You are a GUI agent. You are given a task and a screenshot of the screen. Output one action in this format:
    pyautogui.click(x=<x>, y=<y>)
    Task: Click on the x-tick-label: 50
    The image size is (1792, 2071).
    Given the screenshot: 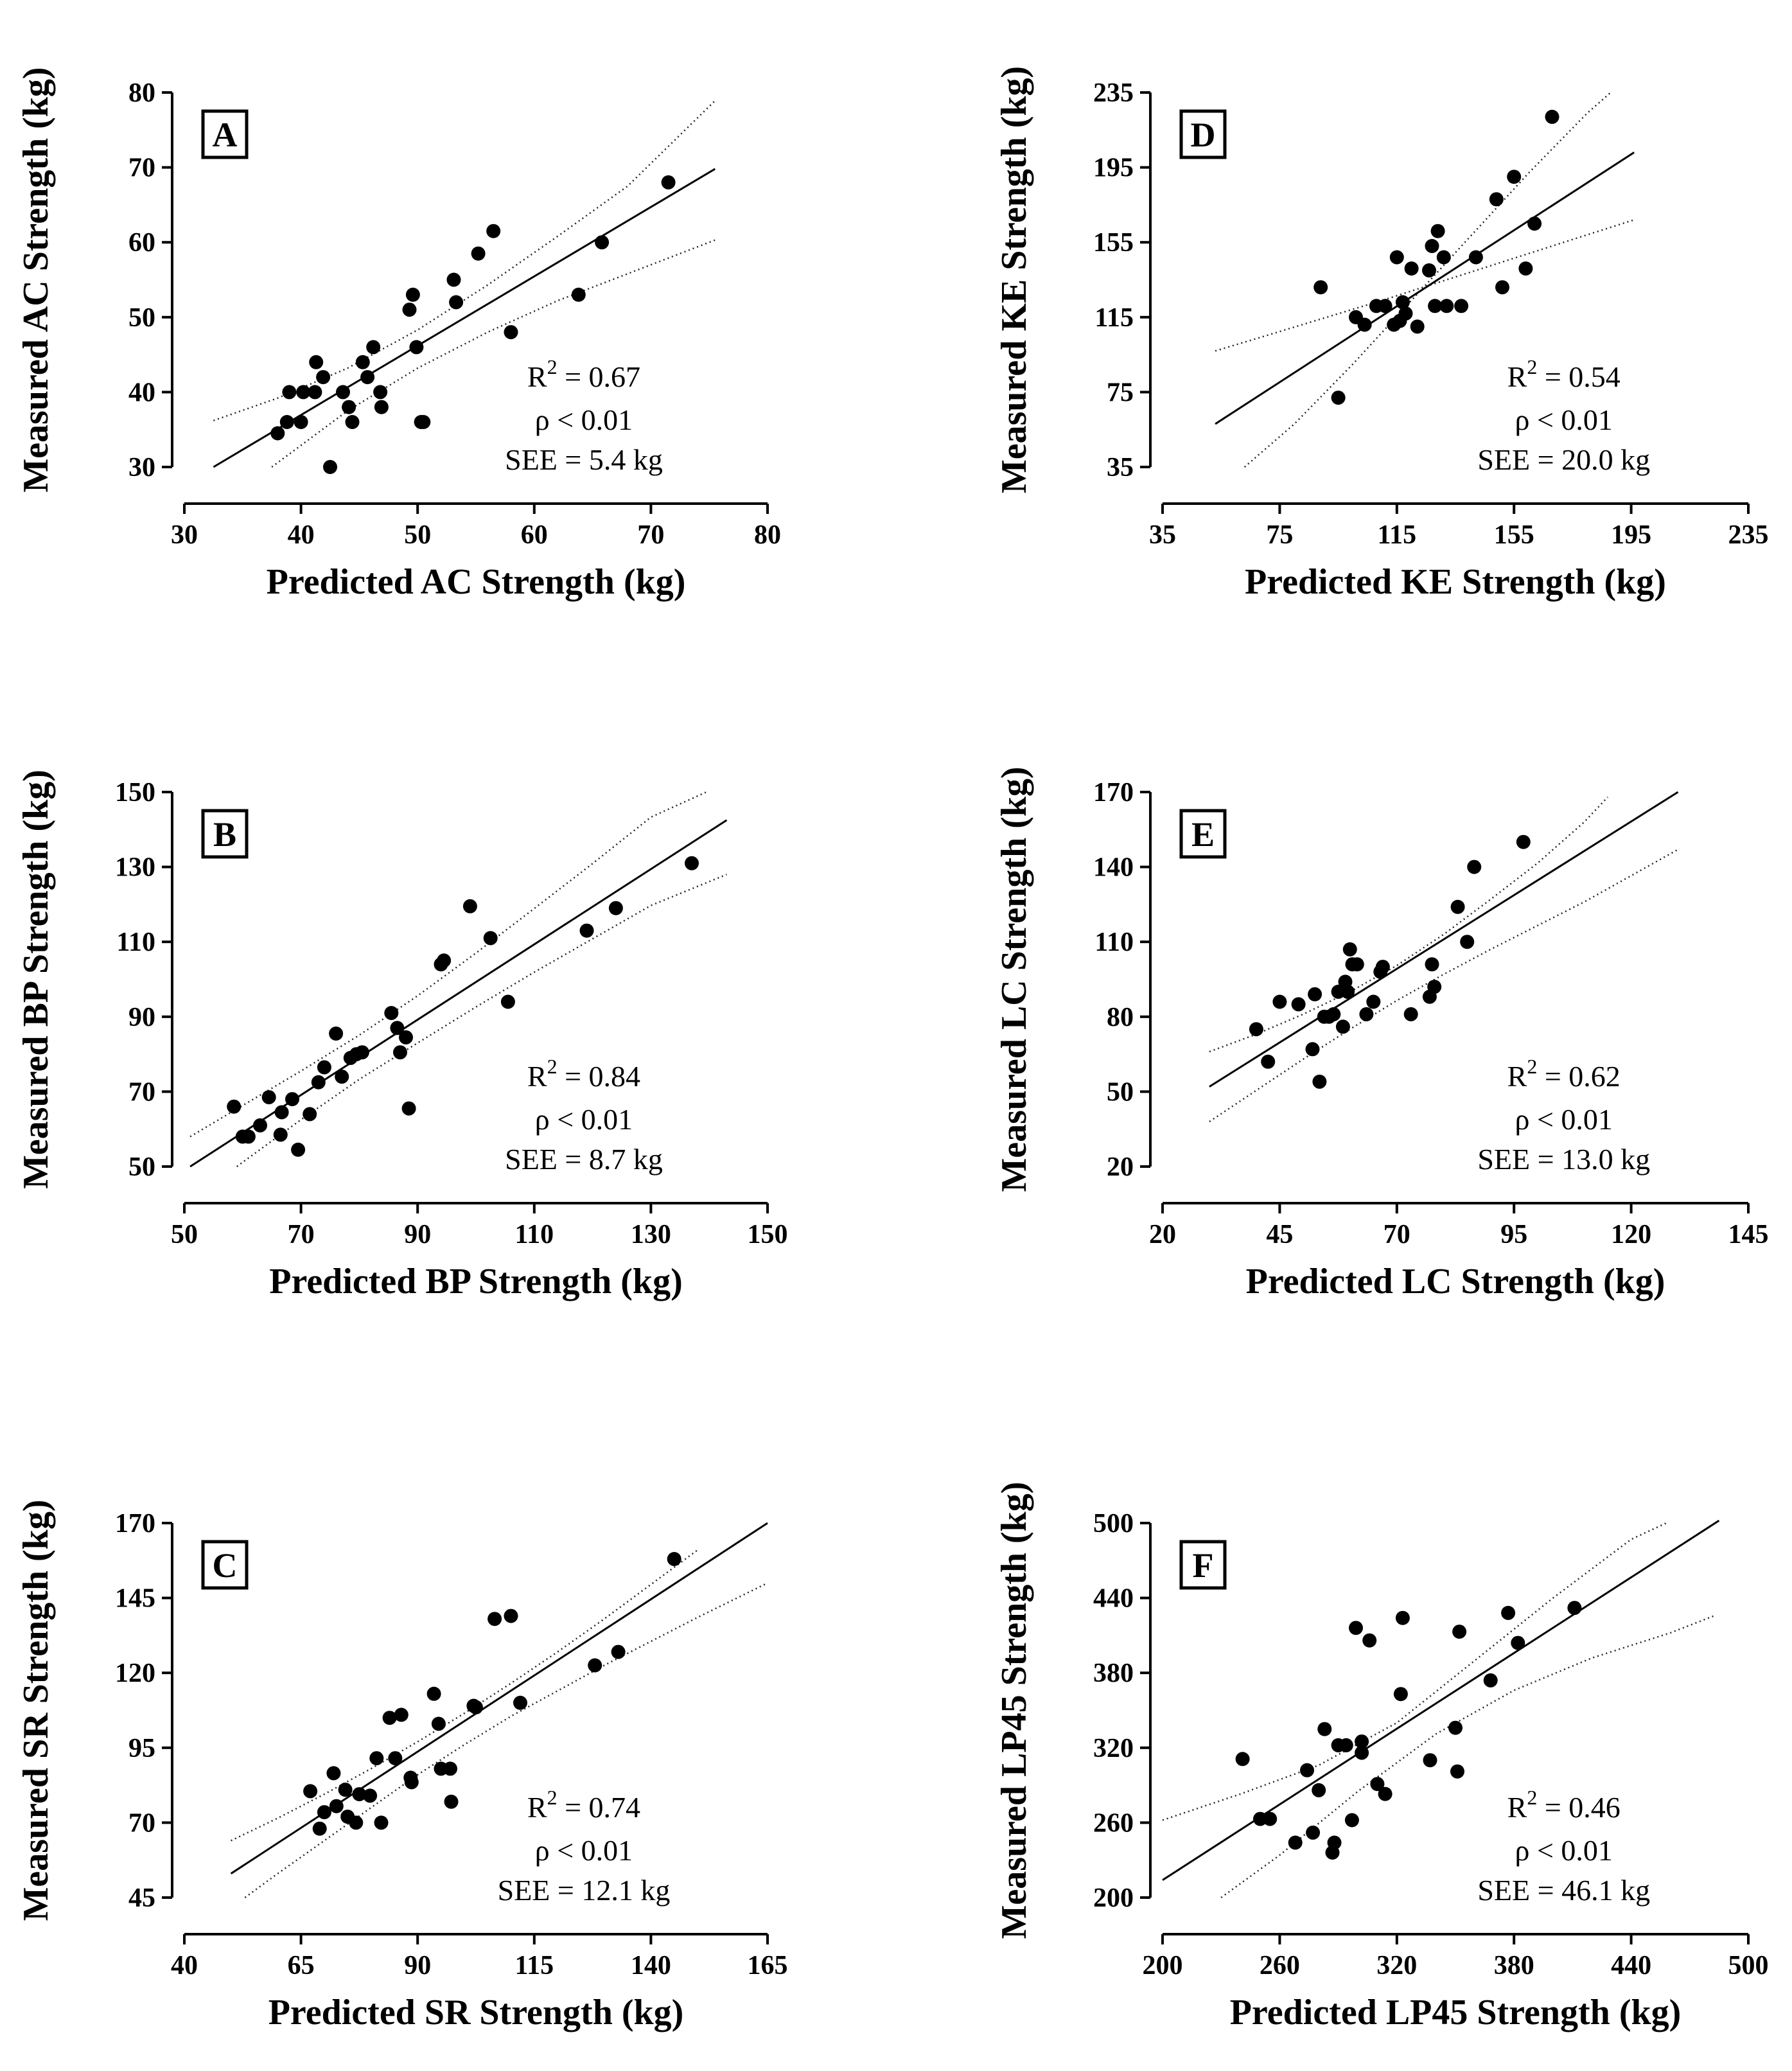 What is the action you would take?
    pyautogui.click(x=417, y=535)
    